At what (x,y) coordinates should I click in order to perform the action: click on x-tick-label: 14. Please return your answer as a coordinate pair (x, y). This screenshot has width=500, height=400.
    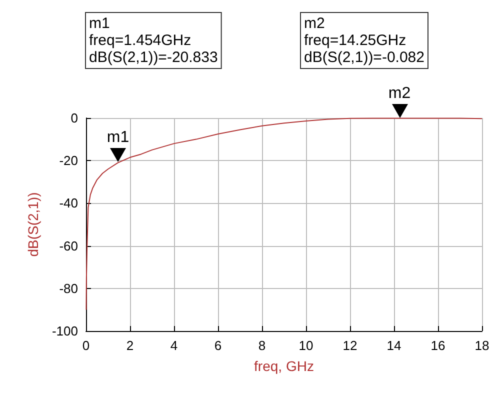
    Looking at the image, I should click on (394, 345).